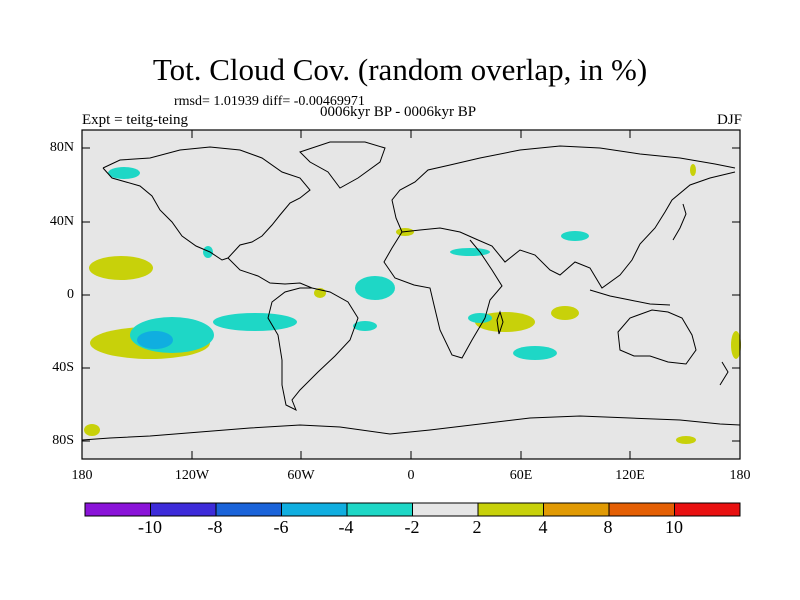 This screenshot has height=600, width=800. Describe the element at coordinates (563, 189) in the screenshot. I see `eurasia-north-coast` at that location.